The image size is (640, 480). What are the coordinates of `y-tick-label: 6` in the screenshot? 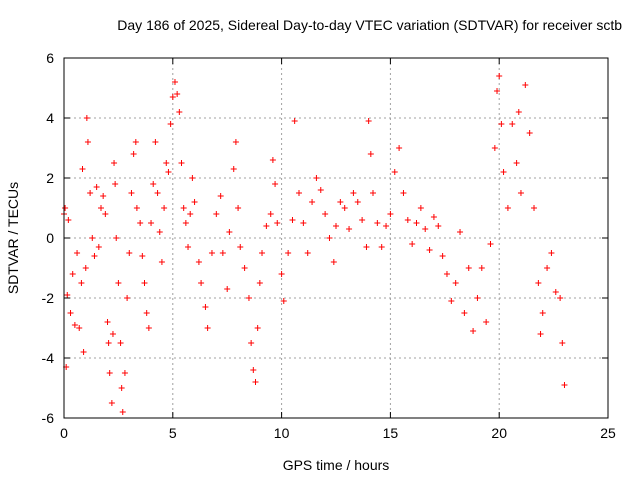 It's located at (50, 58).